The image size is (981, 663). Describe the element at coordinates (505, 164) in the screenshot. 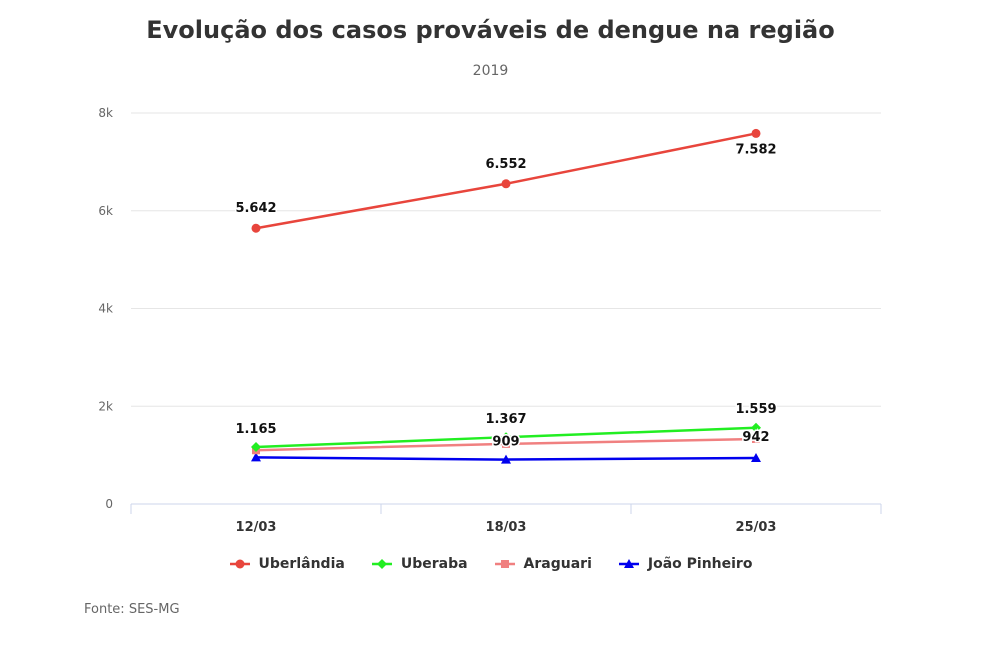

I see `data-label: 6.552` at that location.